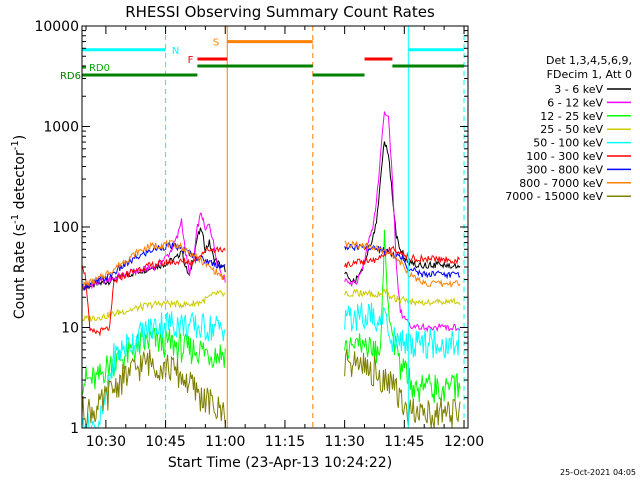 This screenshot has height=480, width=640. I want to click on series-4-line-seg2, so click(402, 330).